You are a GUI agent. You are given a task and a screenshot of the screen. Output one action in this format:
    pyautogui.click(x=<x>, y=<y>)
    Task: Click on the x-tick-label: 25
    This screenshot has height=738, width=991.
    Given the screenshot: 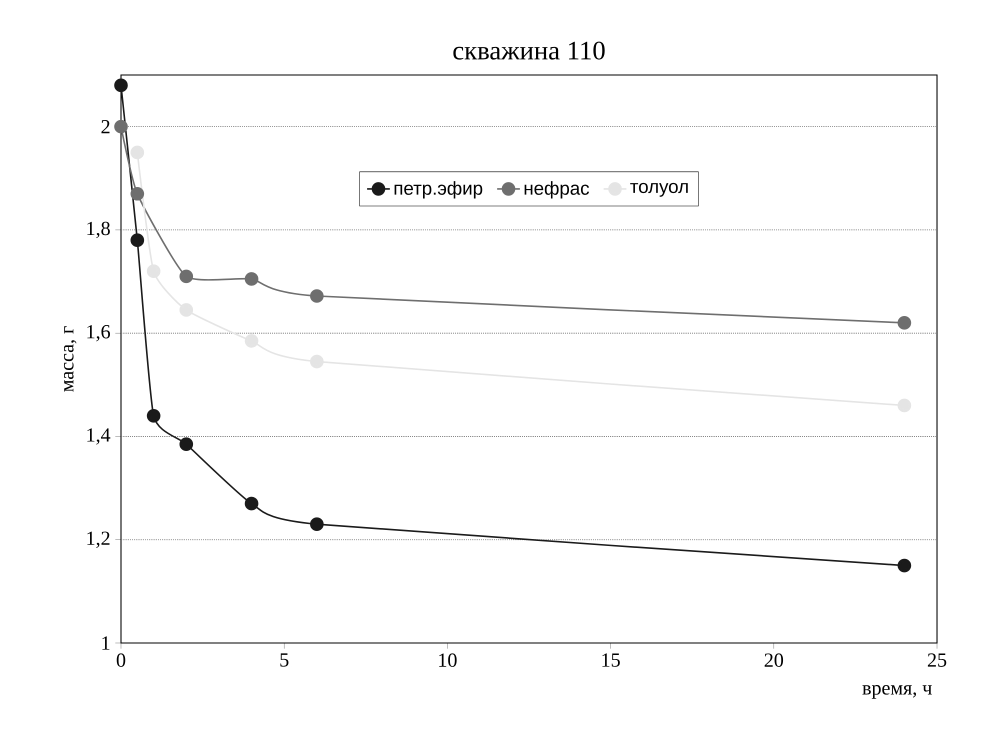 What is the action you would take?
    pyautogui.click(x=937, y=660)
    